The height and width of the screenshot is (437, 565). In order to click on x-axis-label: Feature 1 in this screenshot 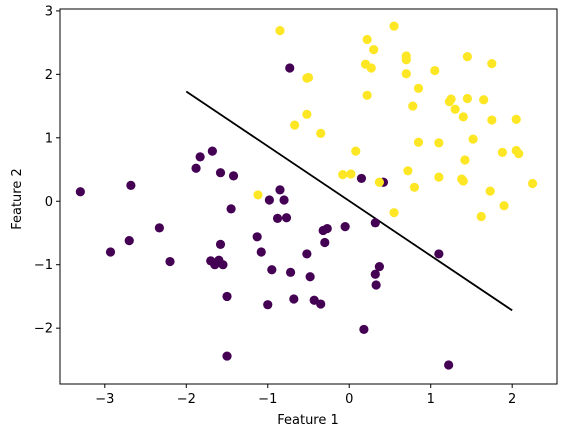, I will do `click(308, 420)`.